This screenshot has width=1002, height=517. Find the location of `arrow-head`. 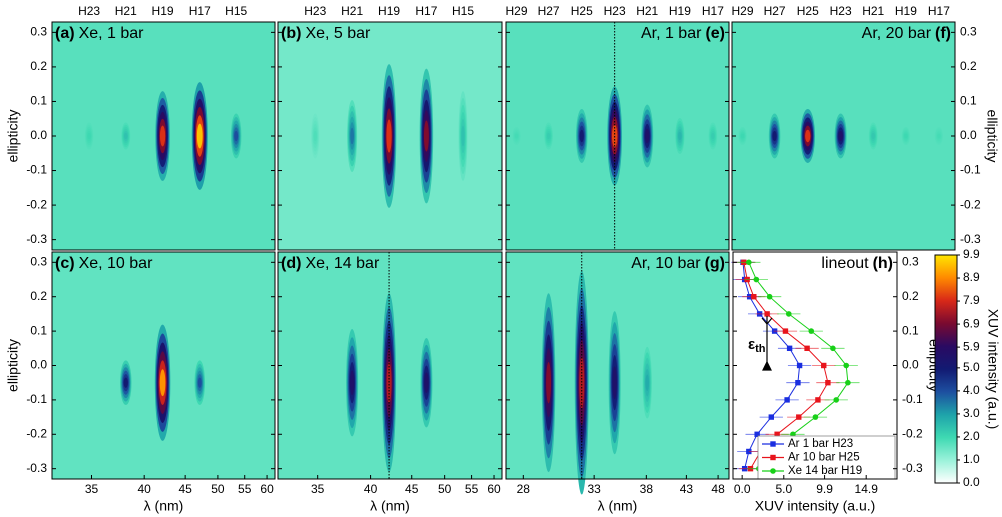

arrow-head is located at coordinates (767, 365).